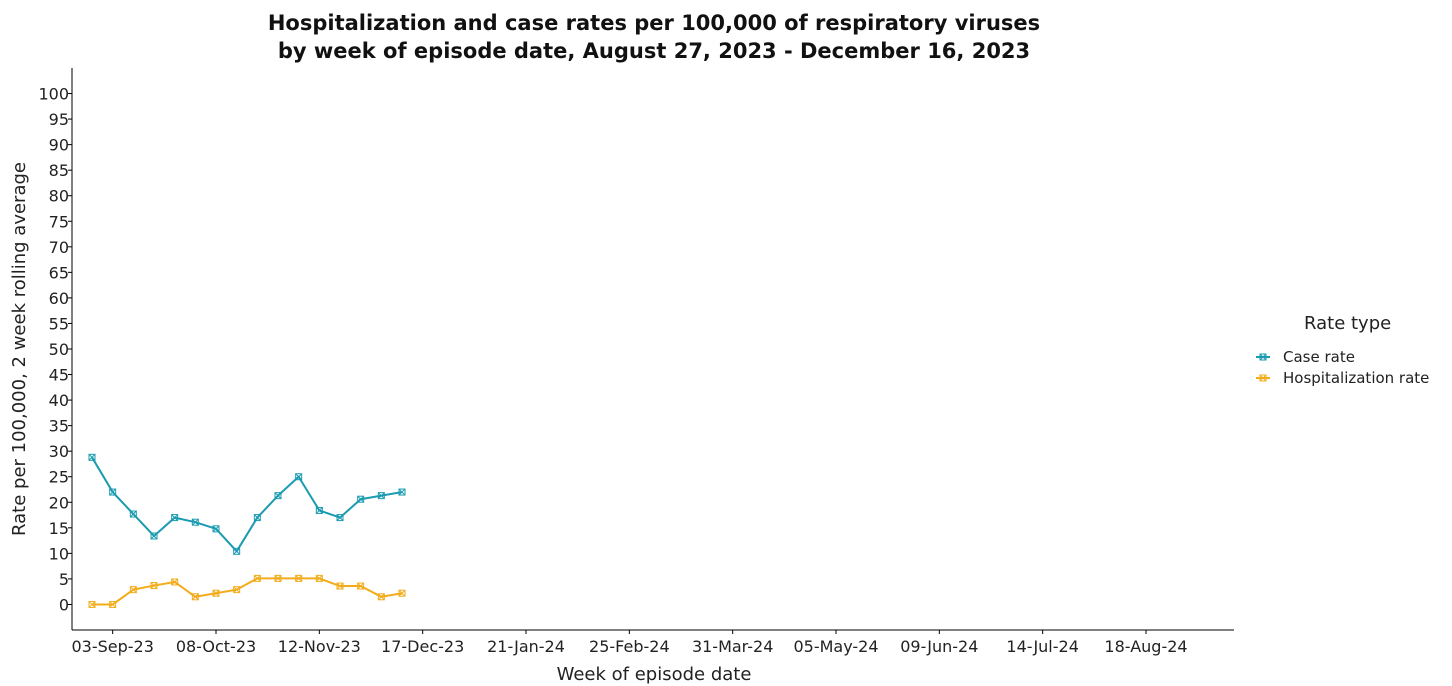 The image size is (1452, 686). Describe the element at coordinates (59, 272) in the screenshot. I see `y-tick-label: 65` at that location.